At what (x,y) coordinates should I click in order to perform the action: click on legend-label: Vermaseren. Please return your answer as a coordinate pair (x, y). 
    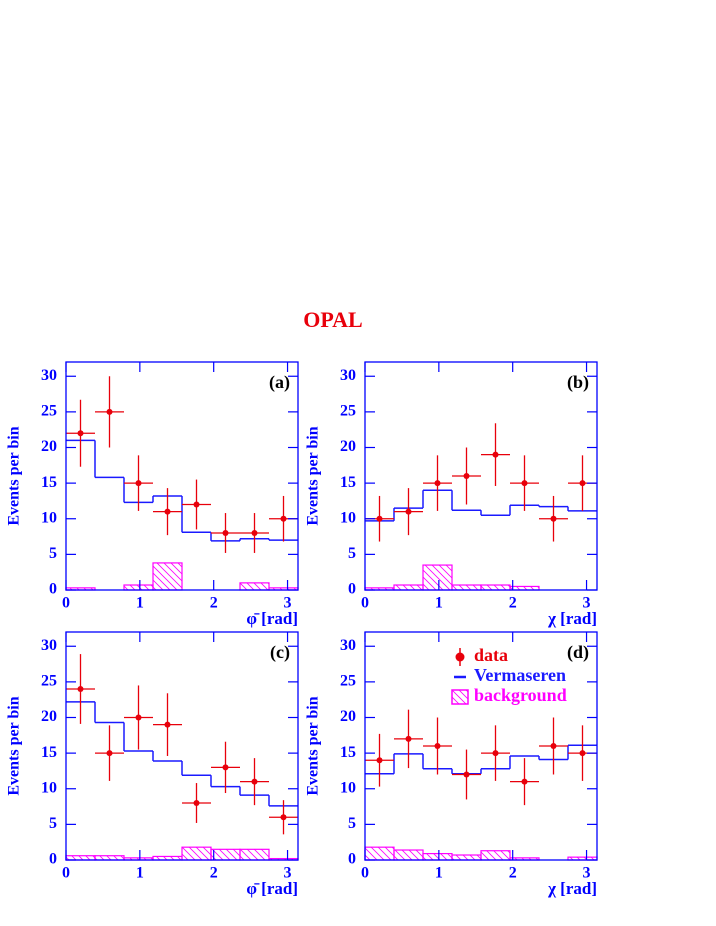
    Looking at the image, I should click on (520, 675).